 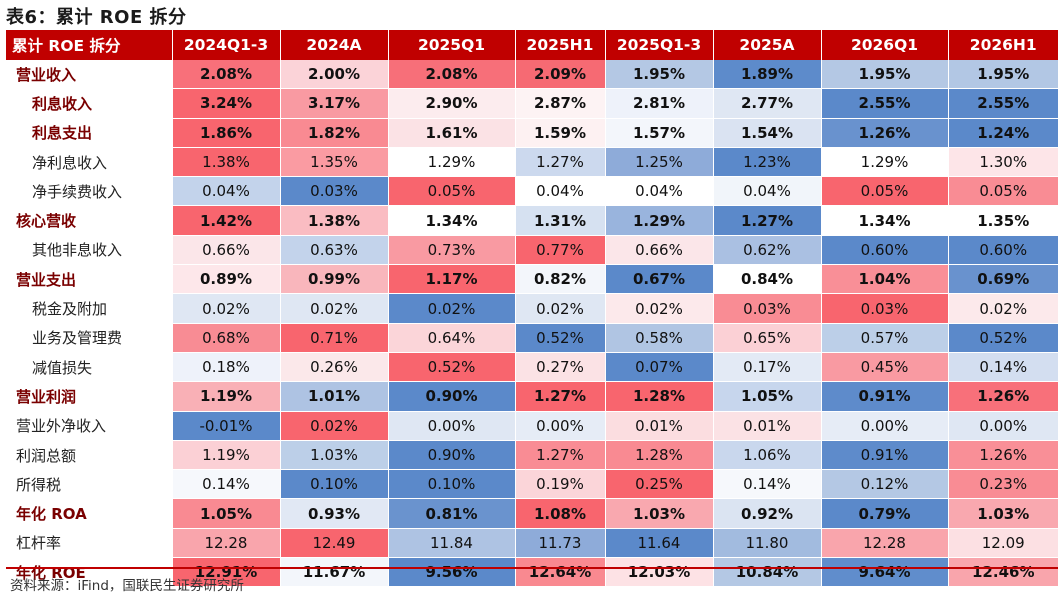 I want to click on value-cell: 1.08%, so click(x=559, y=513).